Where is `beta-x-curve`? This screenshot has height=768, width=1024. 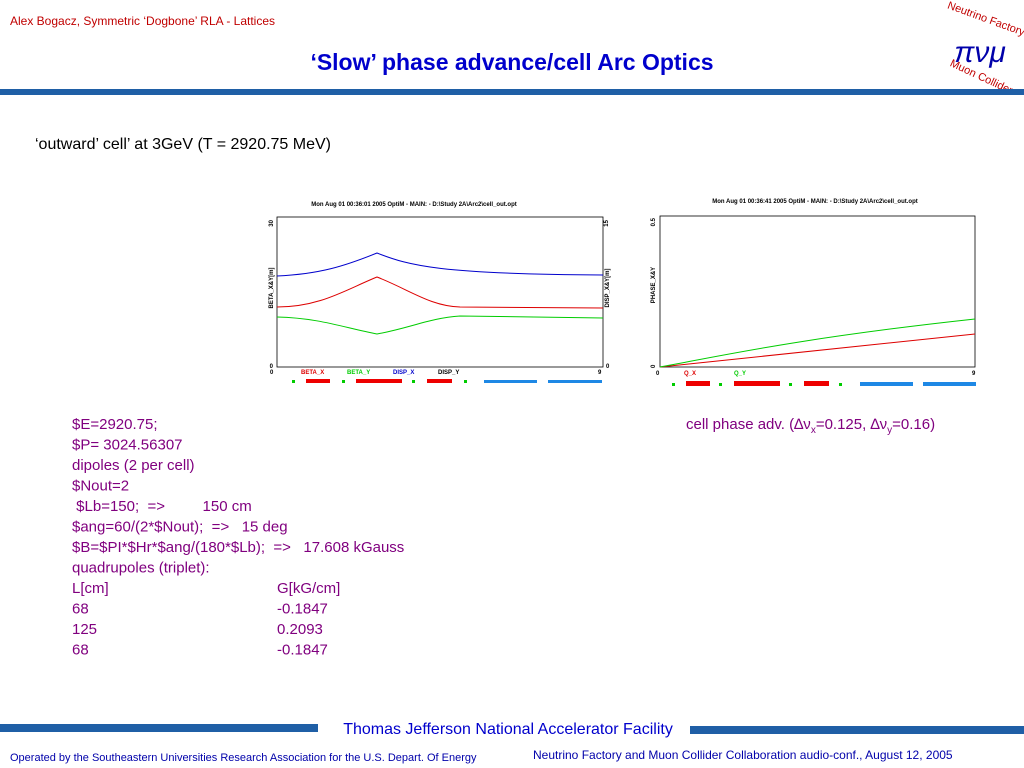 beta-x-curve is located at coordinates (440, 292).